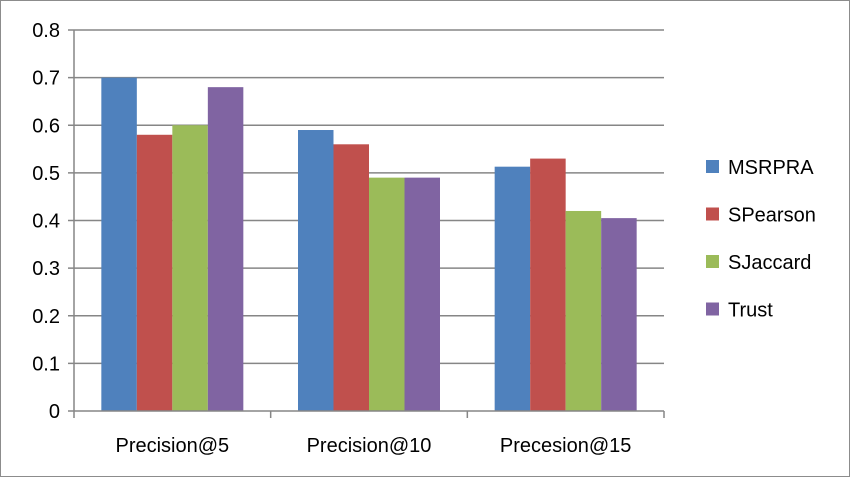  I want to click on legend-label-sjaccard: SJaccard, so click(769, 263).